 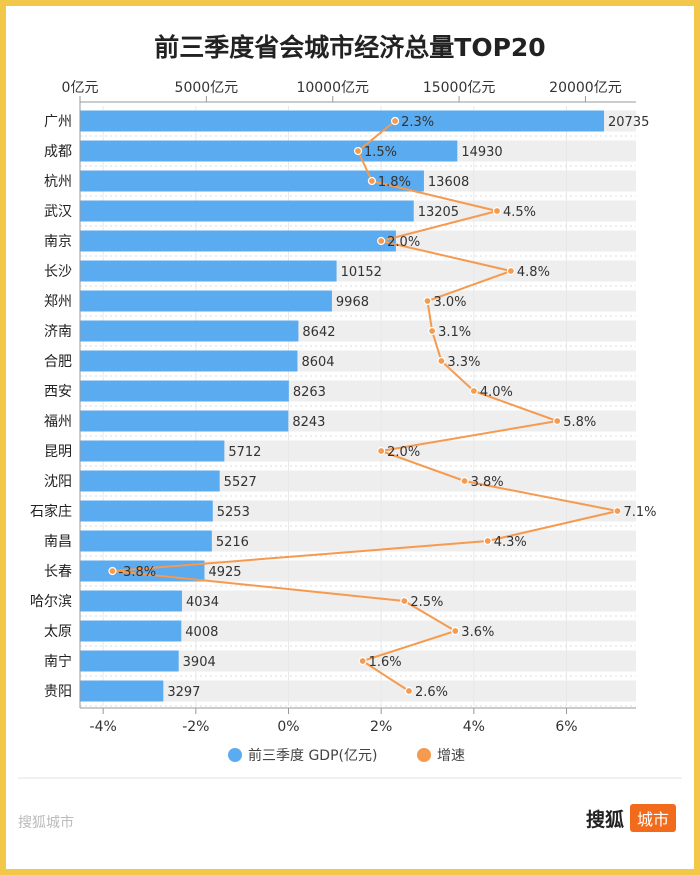 I want to click on footer-brand-right: 搜狐 城市, so click(x=631, y=818).